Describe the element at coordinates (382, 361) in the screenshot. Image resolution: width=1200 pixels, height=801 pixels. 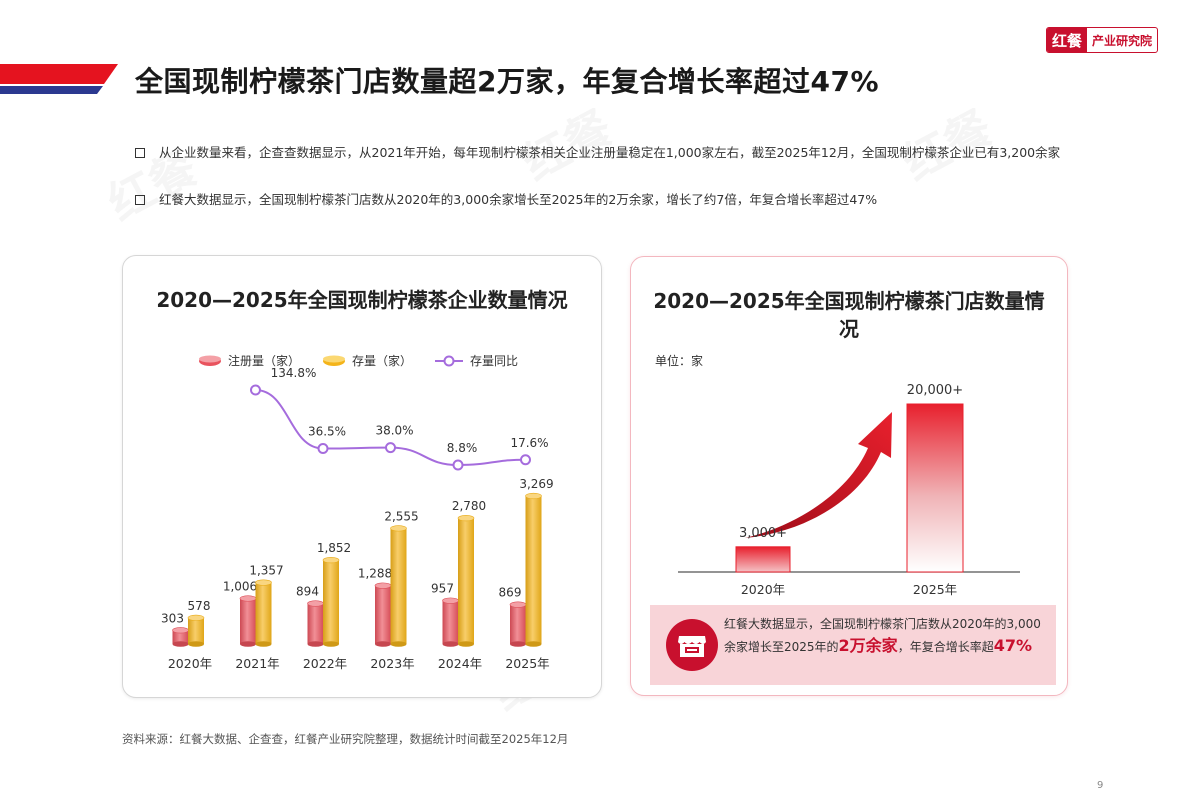
I see `legend-label-stock: 存量（家）` at that location.